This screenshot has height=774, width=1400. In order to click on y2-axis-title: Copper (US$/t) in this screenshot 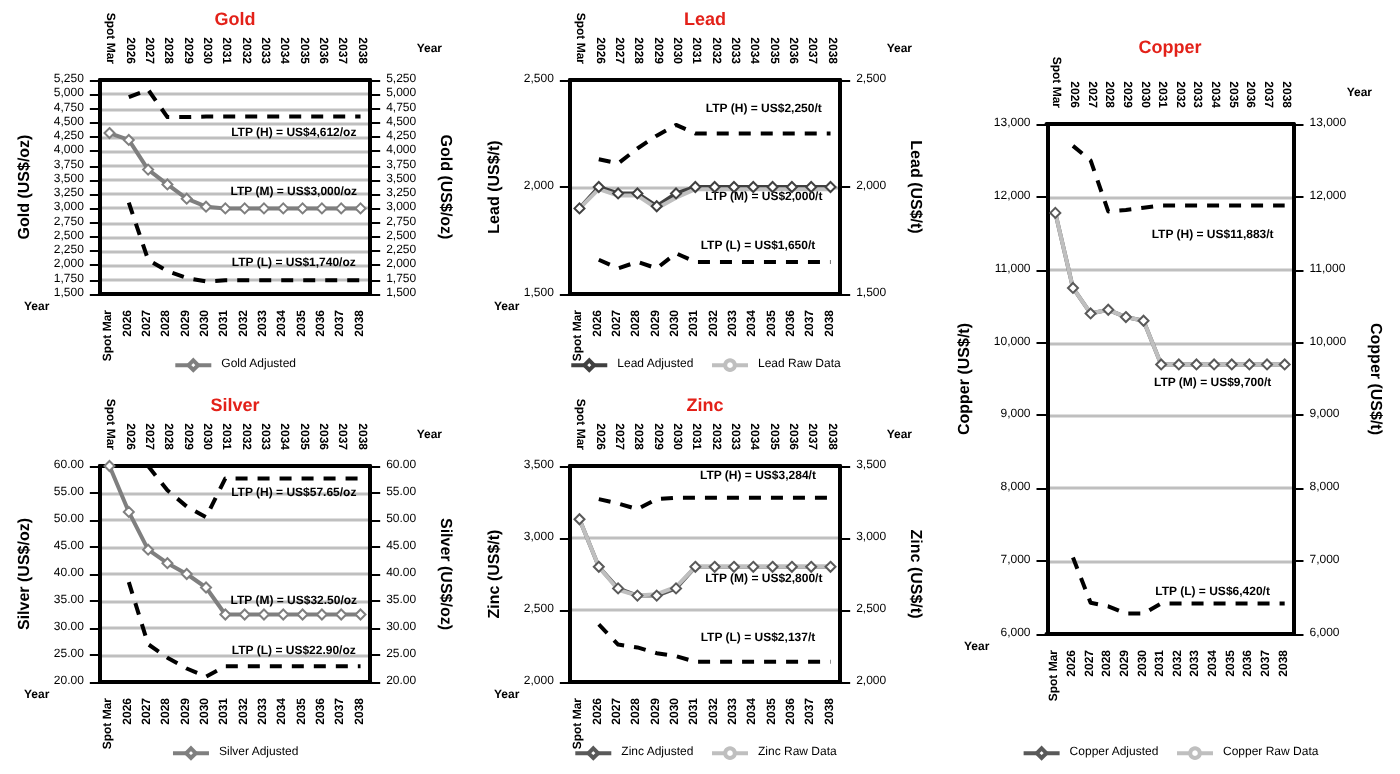, I will do `click(1376, 379)`.